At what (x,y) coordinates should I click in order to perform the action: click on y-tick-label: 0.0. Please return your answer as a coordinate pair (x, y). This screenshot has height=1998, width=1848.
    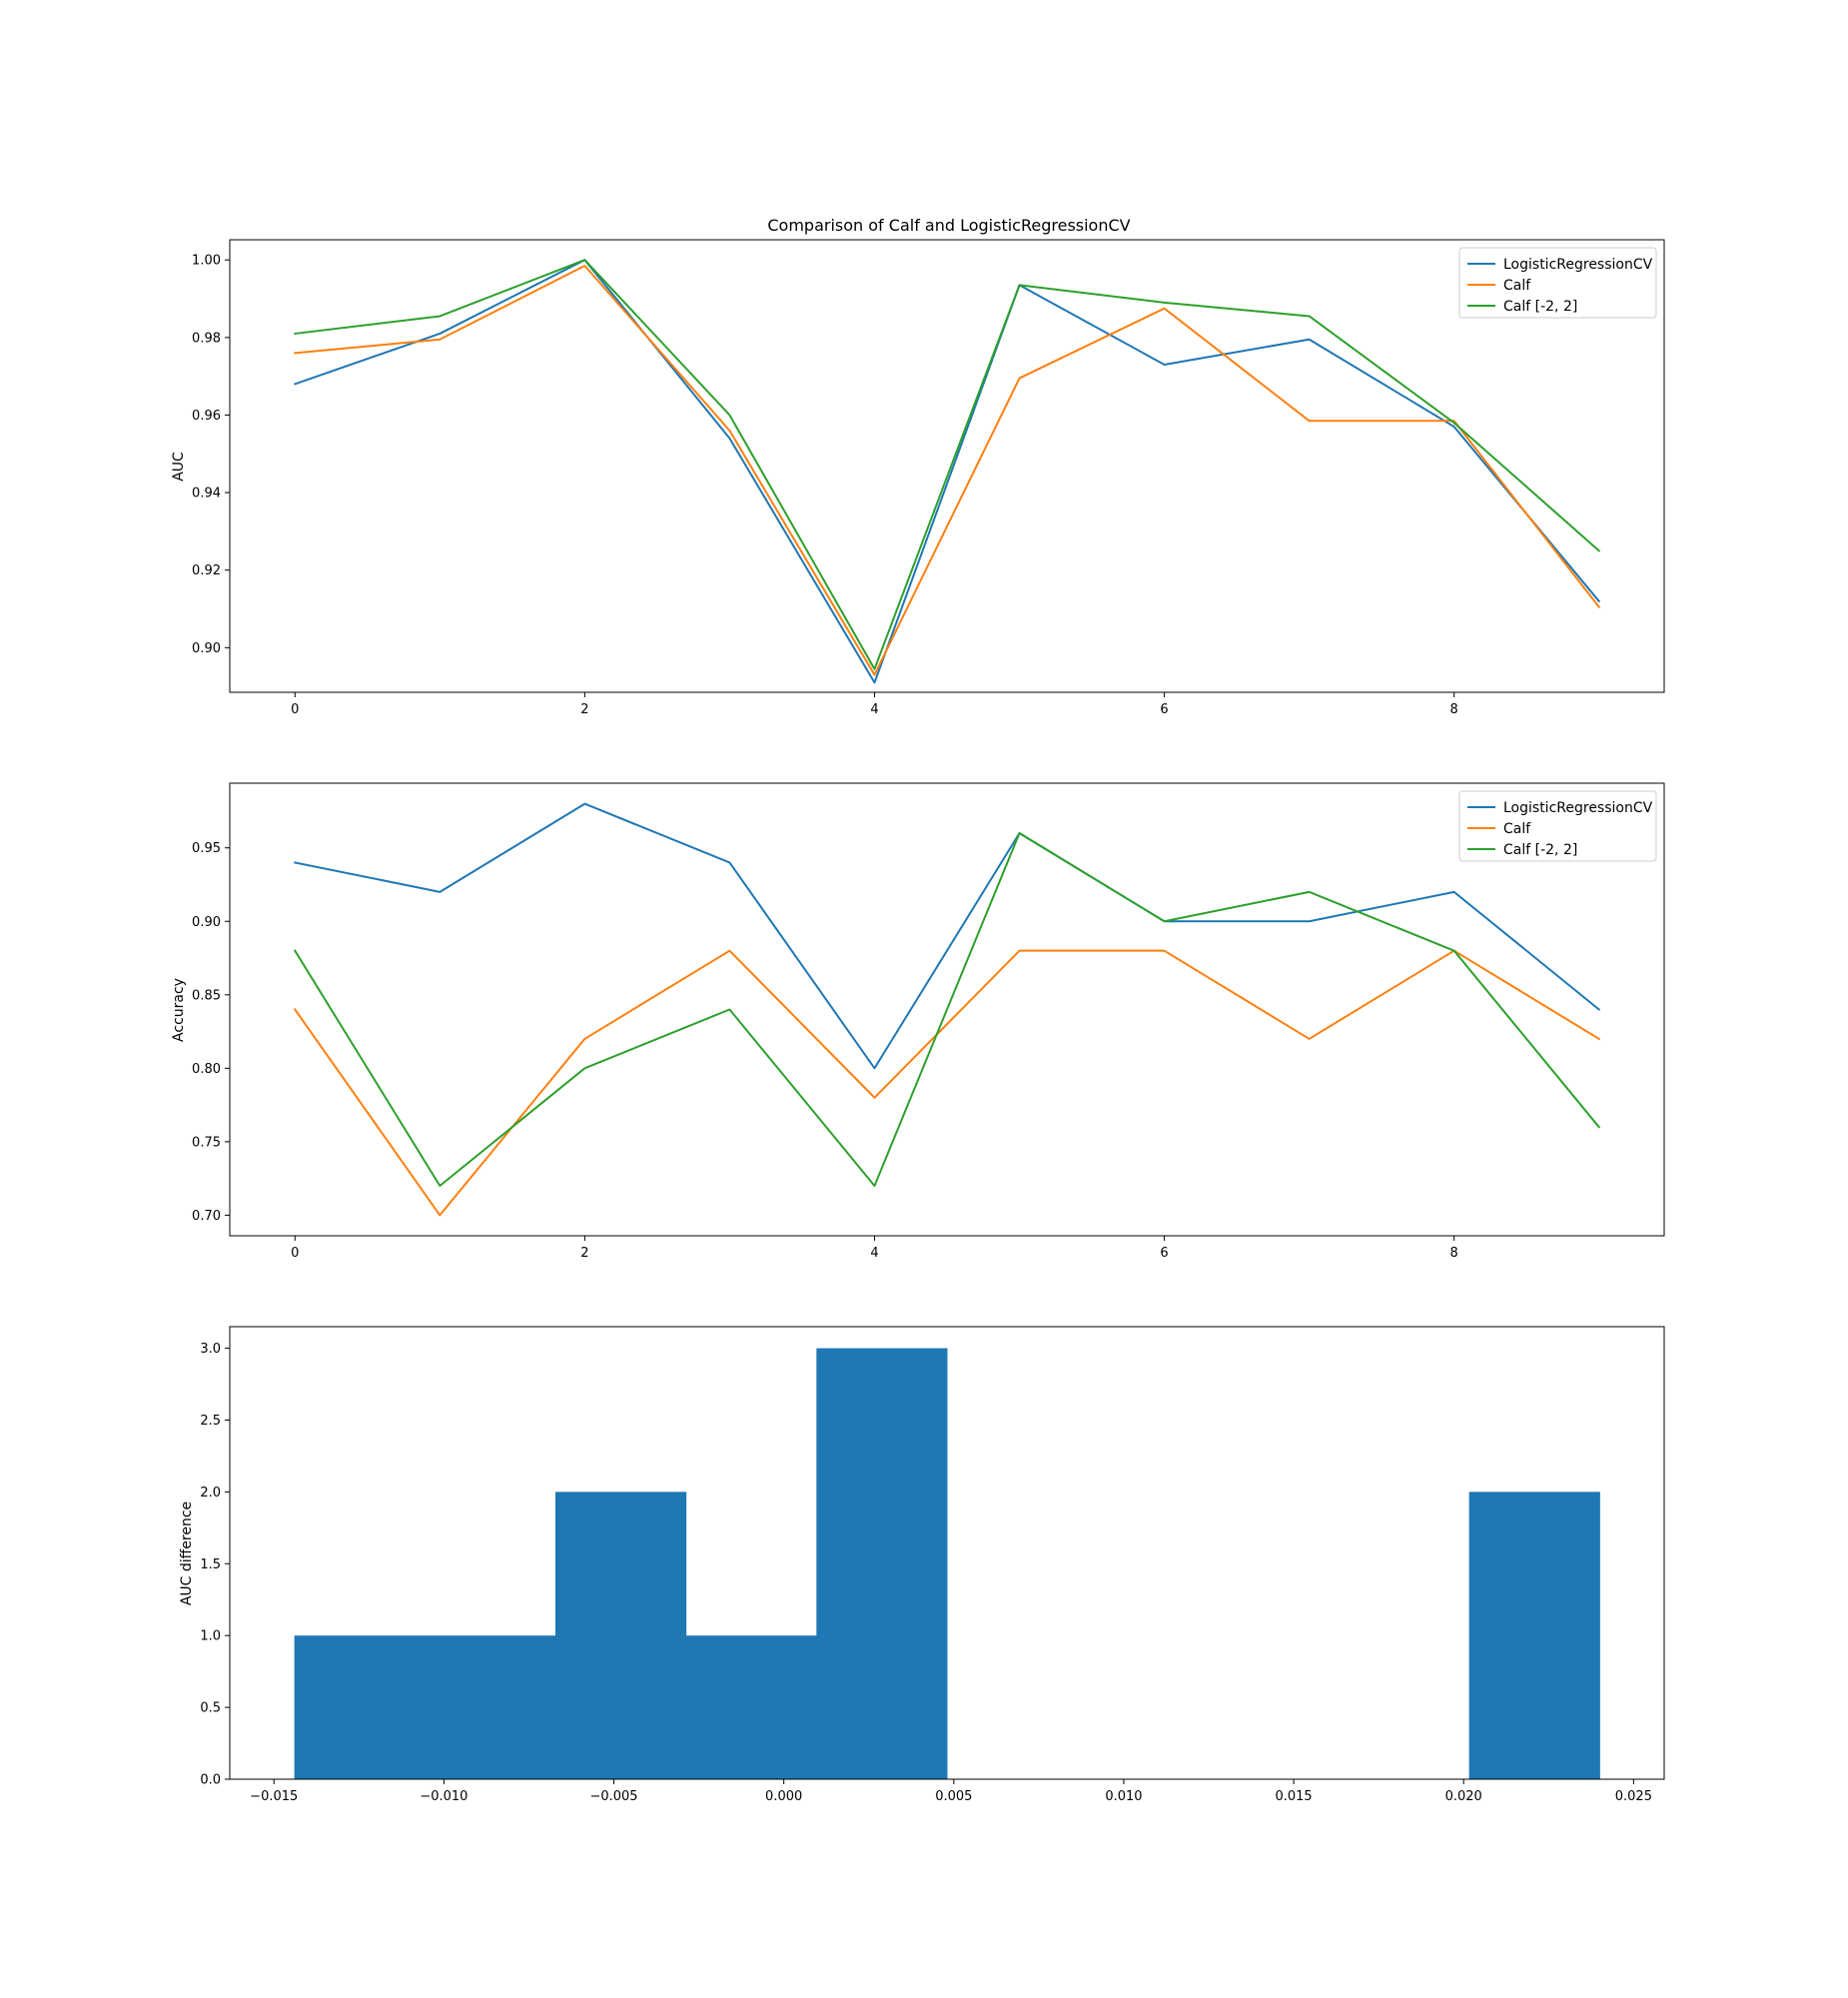
    Looking at the image, I should click on (210, 1781).